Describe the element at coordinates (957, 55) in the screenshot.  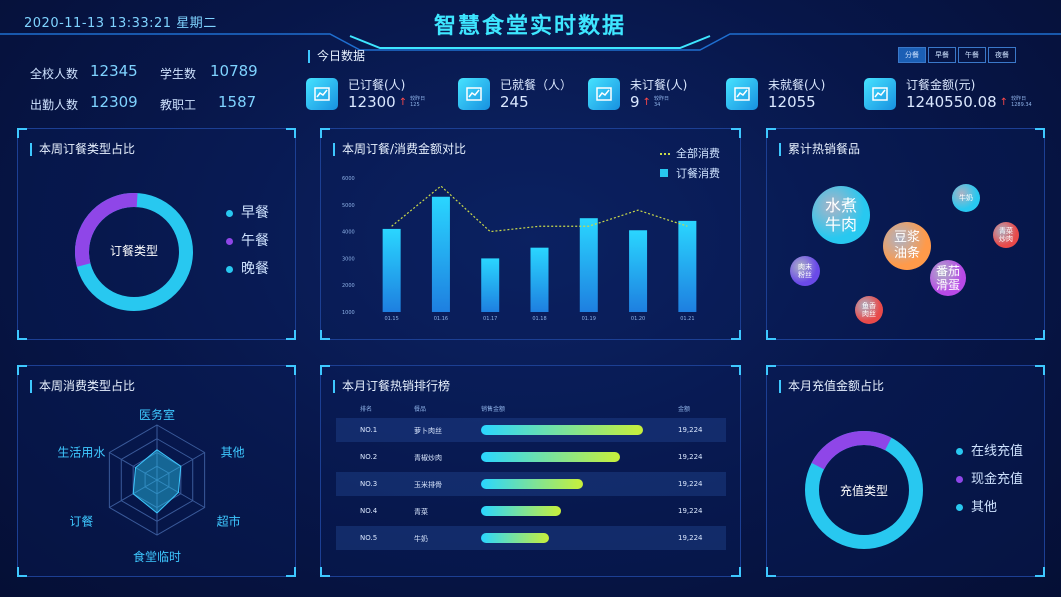
I see `meal-tabs: 分餐 早餐 午餐 夜餐` at that location.